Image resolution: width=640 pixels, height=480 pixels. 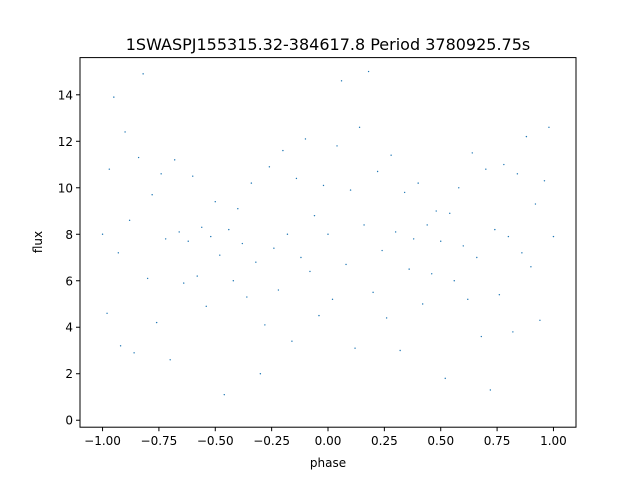 I want to click on y-axis-ticks: 0 2 4 6 8 10 12 14, so click(x=69, y=258).